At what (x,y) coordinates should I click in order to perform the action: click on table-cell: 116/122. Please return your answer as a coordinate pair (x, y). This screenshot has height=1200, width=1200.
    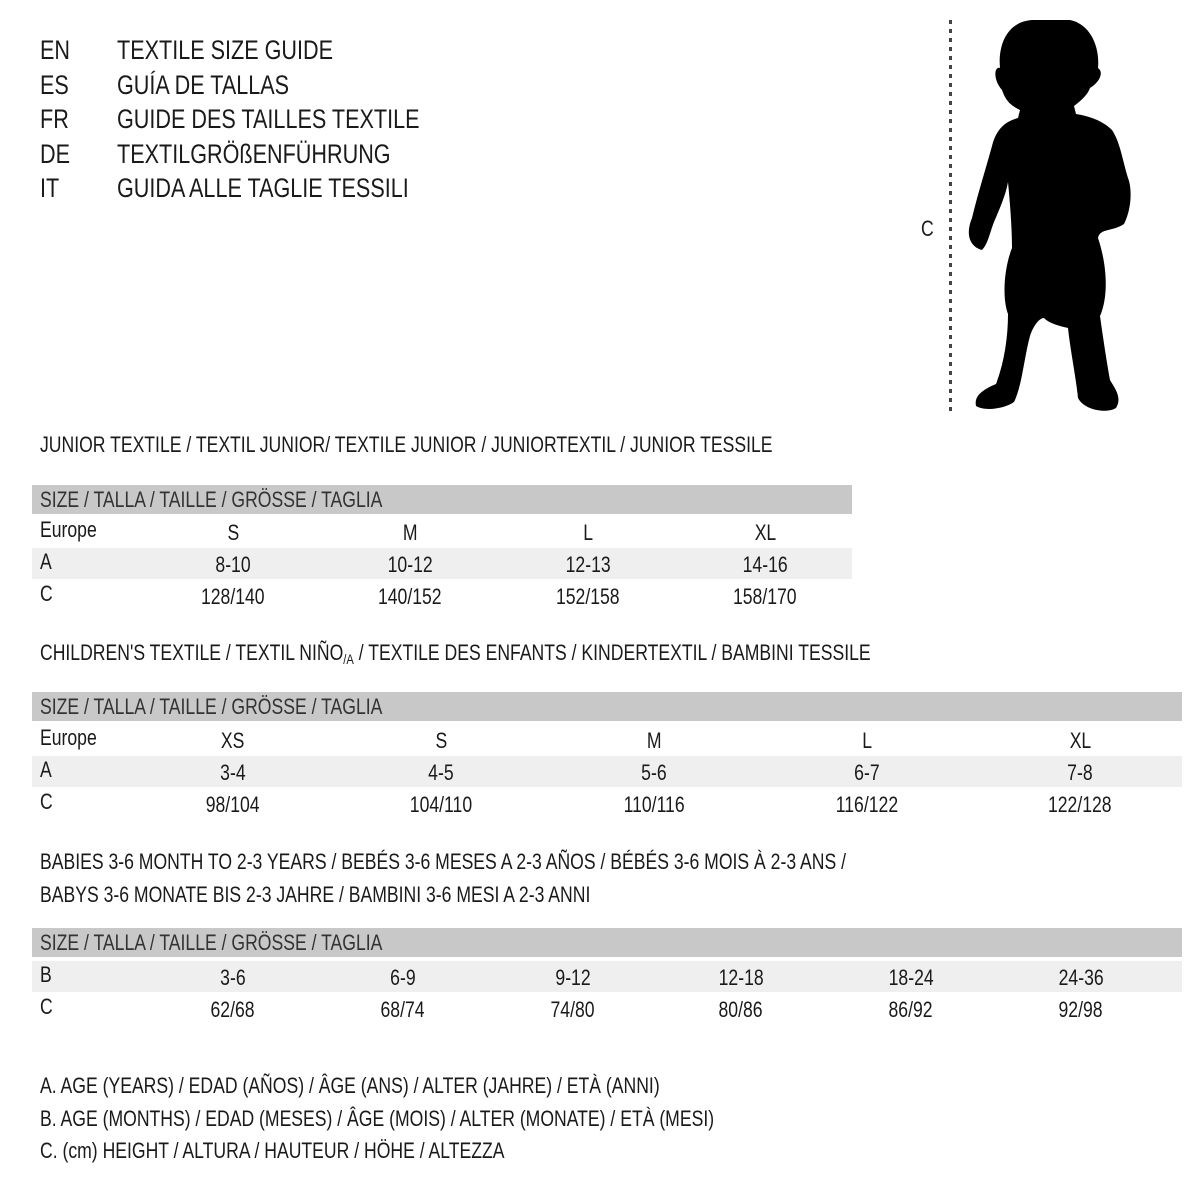
    Looking at the image, I should click on (867, 804).